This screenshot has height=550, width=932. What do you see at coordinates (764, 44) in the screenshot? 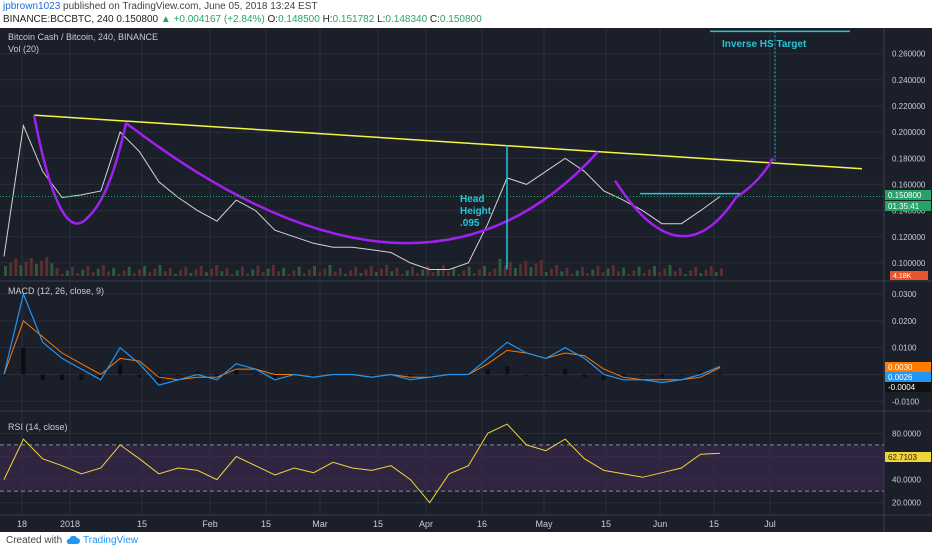
I see `target-annotation: Inverse HS Target` at bounding box center [764, 44].